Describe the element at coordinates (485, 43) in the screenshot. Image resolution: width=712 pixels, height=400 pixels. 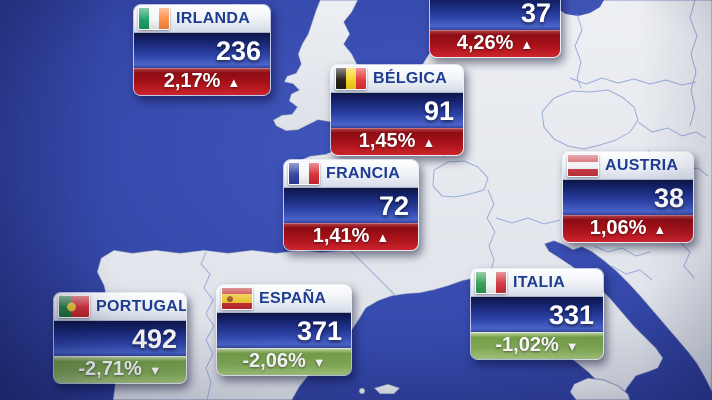
I see `change-text: 4,26%` at that location.